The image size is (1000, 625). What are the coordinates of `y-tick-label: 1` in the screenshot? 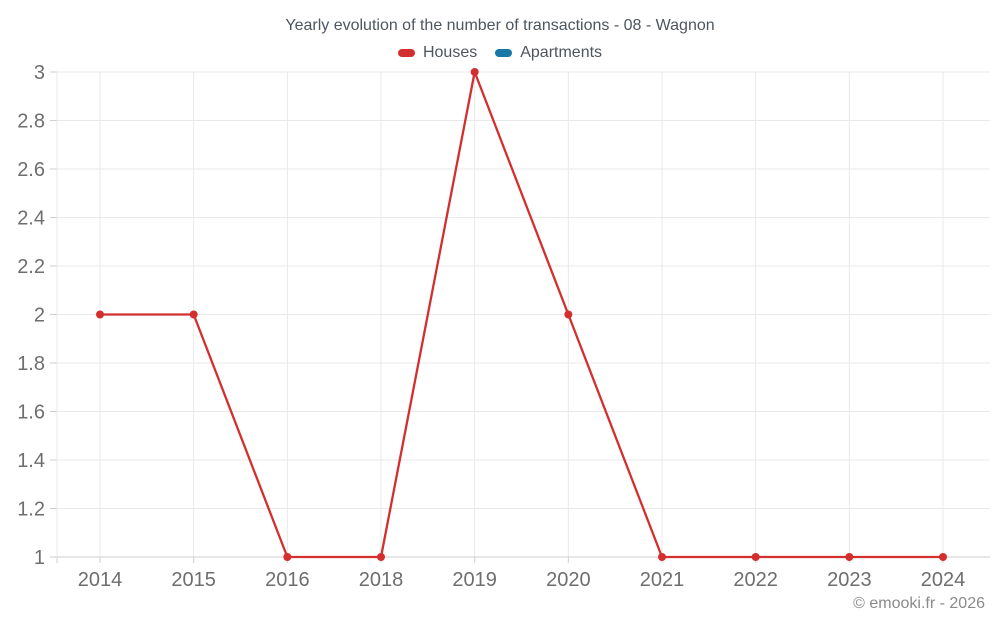 It's located at (39, 558).